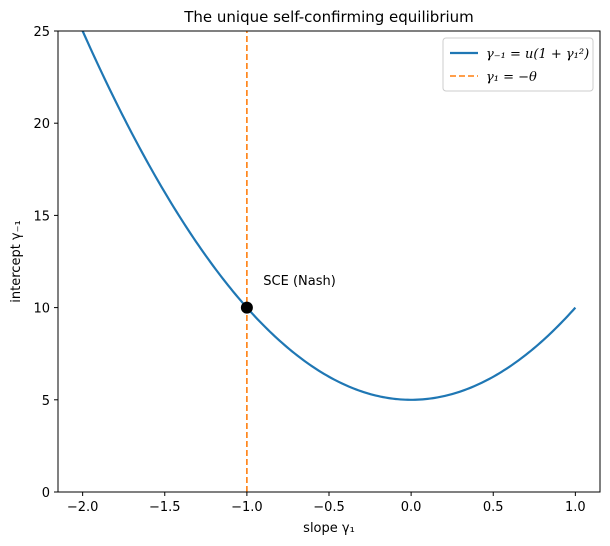 The width and height of the screenshot is (610, 546). What do you see at coordinates (246, 307) in the screenshot?
I see `equilibrium-point` at bounding box center [246, 307].